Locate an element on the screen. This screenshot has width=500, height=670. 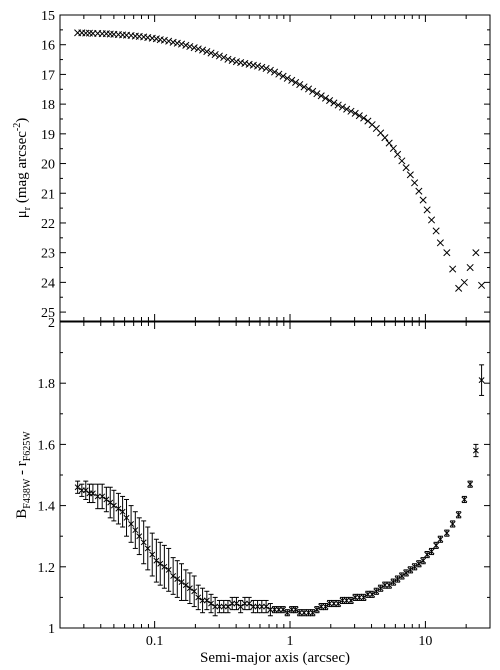
y-tick-label: 1.8 is located at coordinates (47, 384).